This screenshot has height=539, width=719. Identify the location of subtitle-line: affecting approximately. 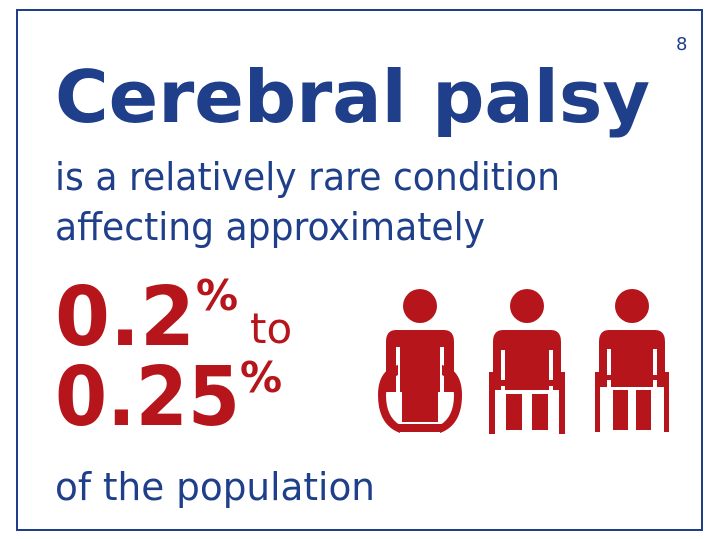
(270, 227).